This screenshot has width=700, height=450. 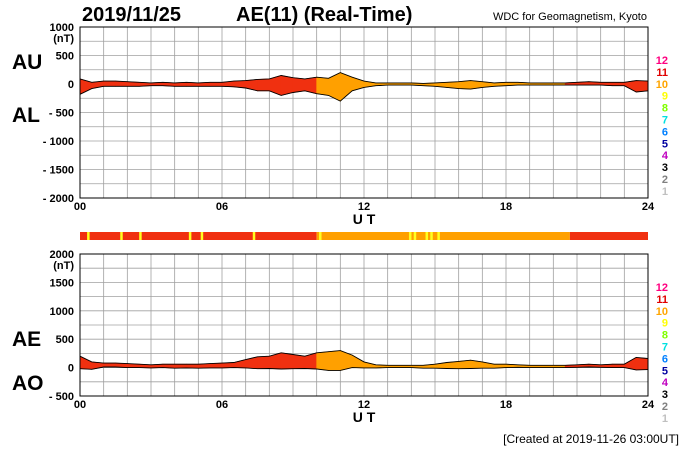 What do you see at coordinates (506, 405) in the screenshot?
I see `panel2-xtick-label: 18` at bounding box center [506, 405].